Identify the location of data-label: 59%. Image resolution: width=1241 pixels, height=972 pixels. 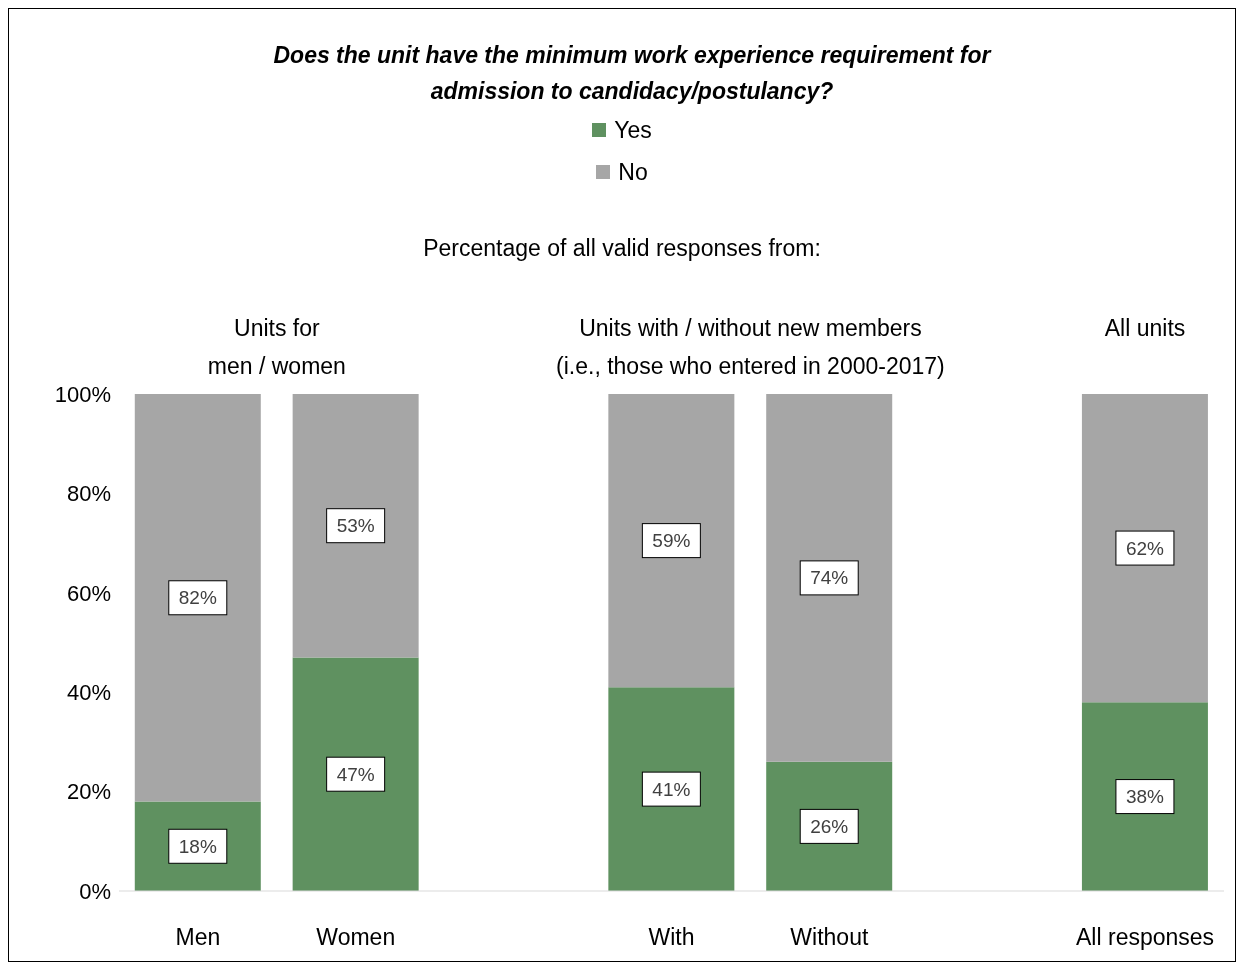
(671, 541).